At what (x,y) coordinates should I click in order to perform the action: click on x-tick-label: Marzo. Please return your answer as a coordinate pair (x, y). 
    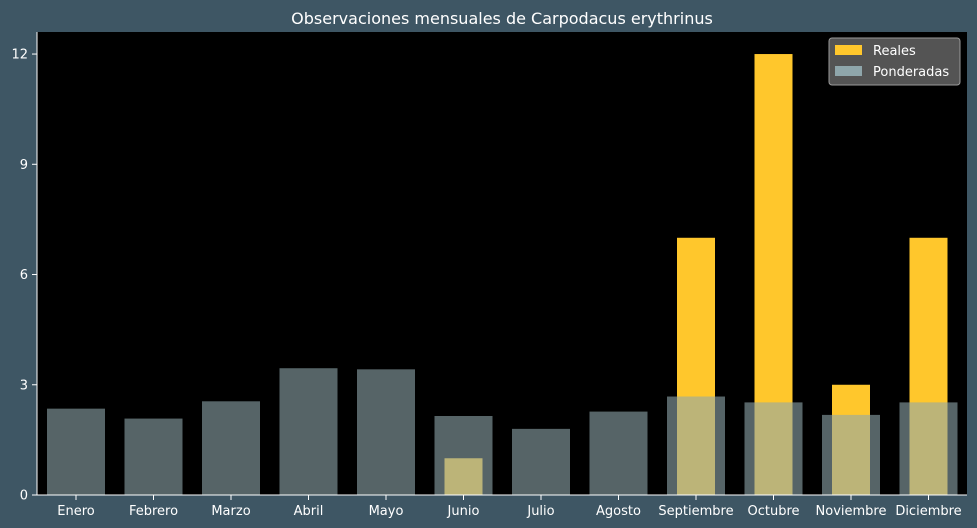
    Looking at the image, I should click on (230, 511).